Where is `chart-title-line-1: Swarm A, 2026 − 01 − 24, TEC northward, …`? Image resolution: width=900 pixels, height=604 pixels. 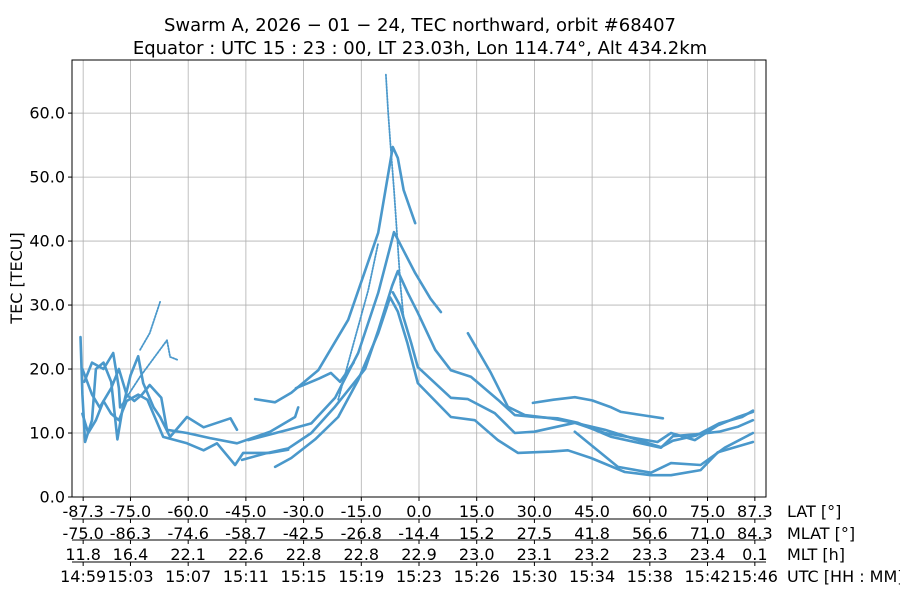 chart-title-line-1: Swarm A, 2026 − 01 − 24, TEC northward, … is located at coordinates (420, 25).